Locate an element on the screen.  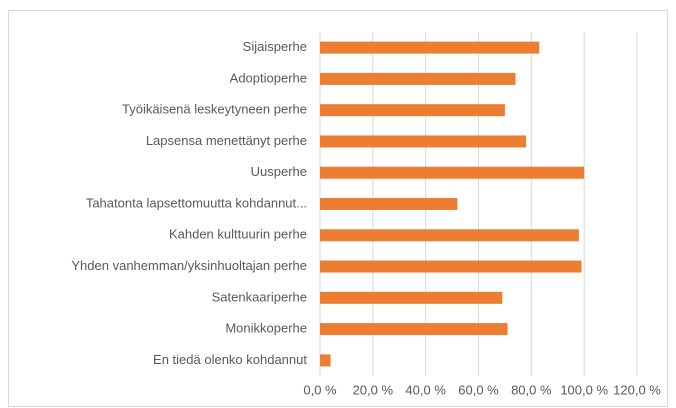
x-tick-label: 80,0 % is located at coordinates (531, 389).